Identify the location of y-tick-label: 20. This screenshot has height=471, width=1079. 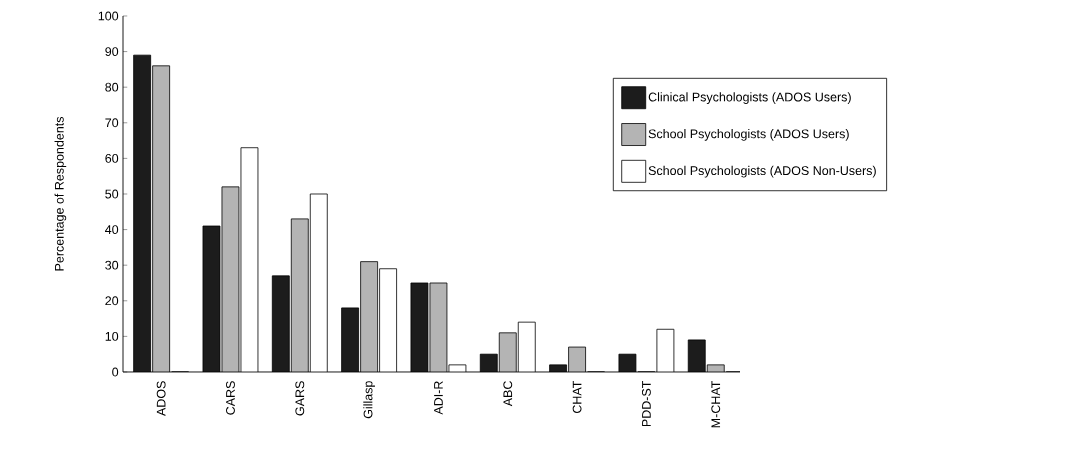
(112, 301).